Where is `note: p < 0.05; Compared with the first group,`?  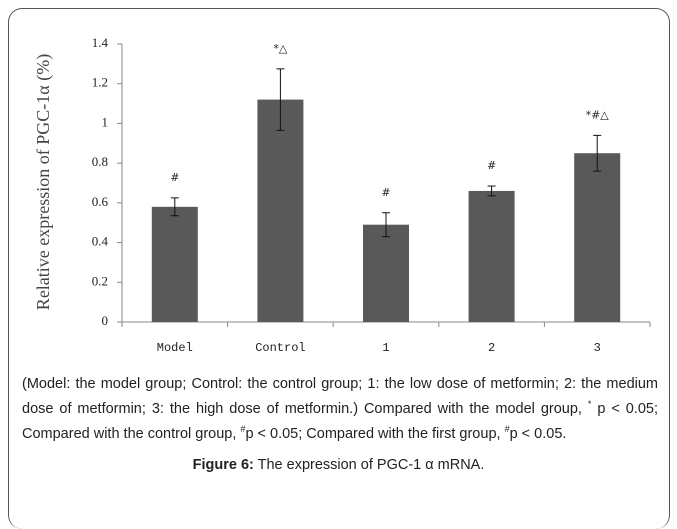
note: p < 0.05; Compared with the first group, is located at coordinates (375, 433).